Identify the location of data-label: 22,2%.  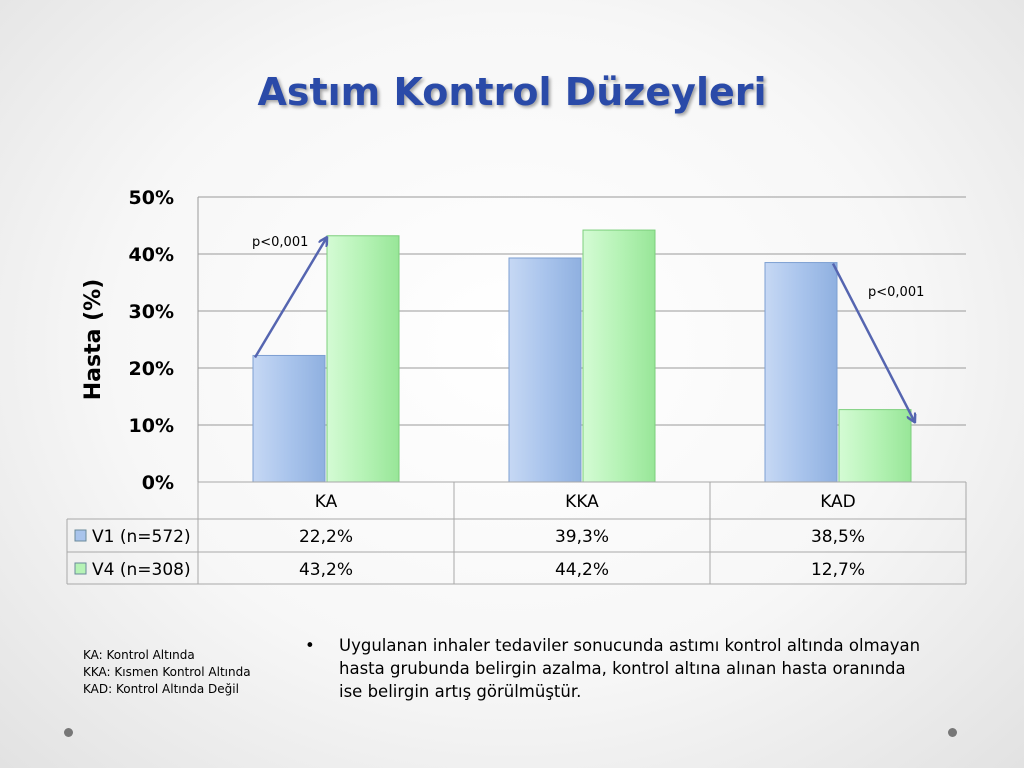
(326, 537).